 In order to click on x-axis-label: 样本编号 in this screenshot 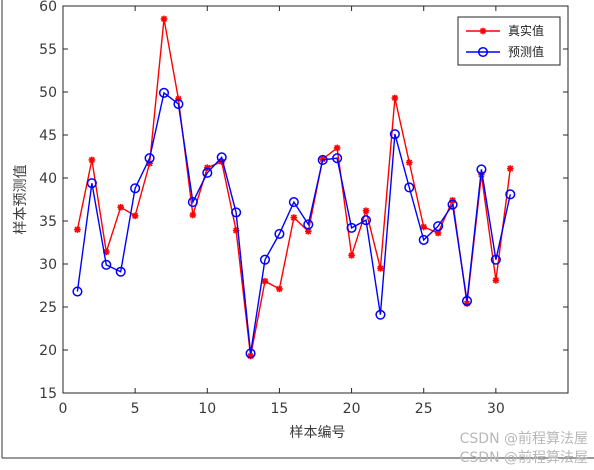, I will do `click(318, 433)`.